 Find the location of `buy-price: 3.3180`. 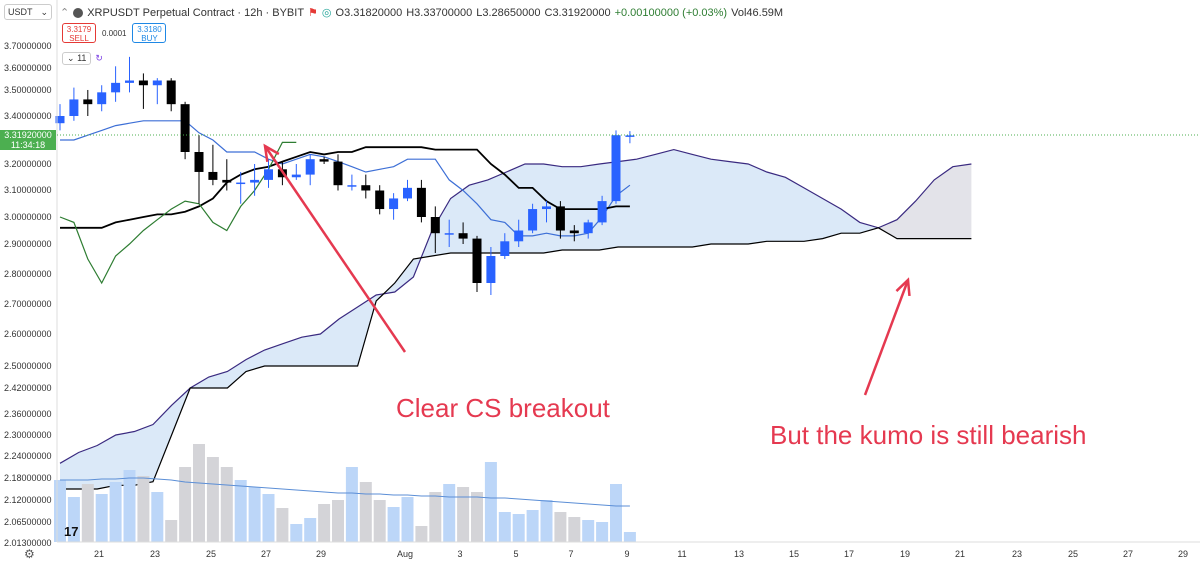

buy-price: 3.3180 is located at coordinates (149, 29).